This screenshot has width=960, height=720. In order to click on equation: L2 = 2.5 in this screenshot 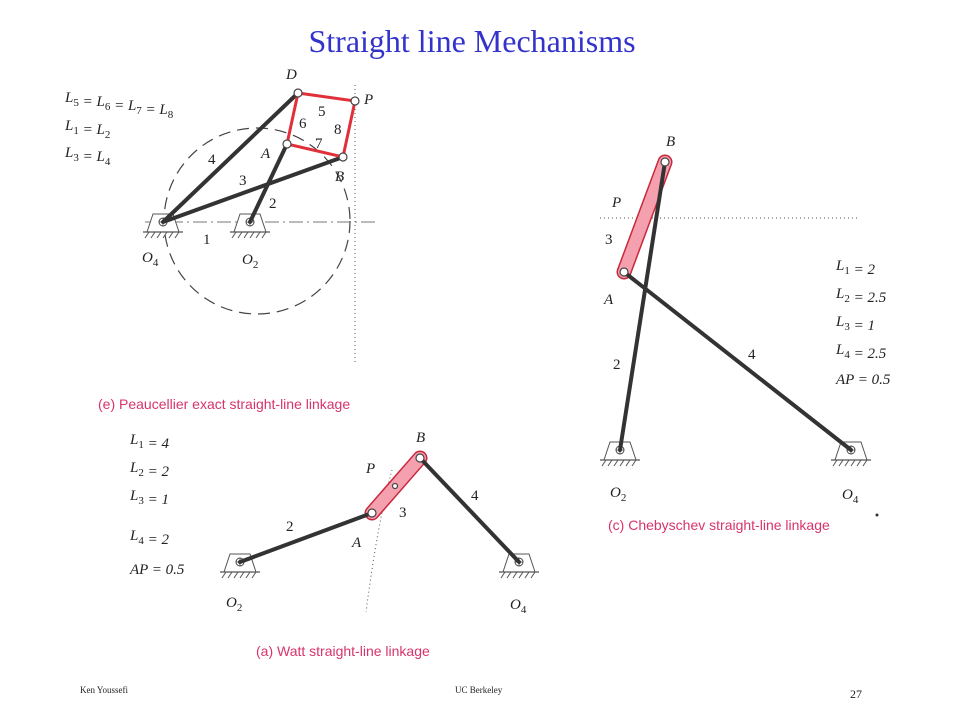, I will do `click(861, 296)`.